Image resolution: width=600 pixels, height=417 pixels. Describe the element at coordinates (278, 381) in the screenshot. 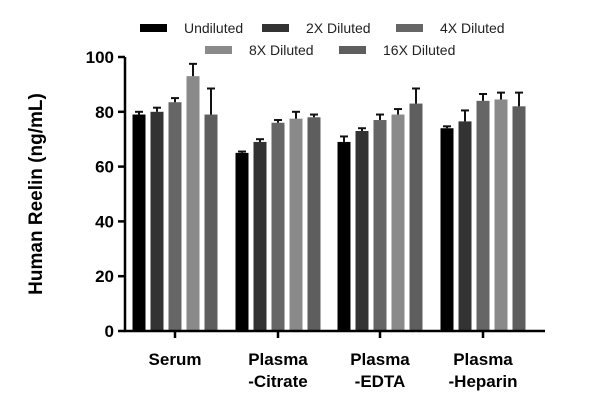

I see `x-tick-label: -Citrate` at that location.